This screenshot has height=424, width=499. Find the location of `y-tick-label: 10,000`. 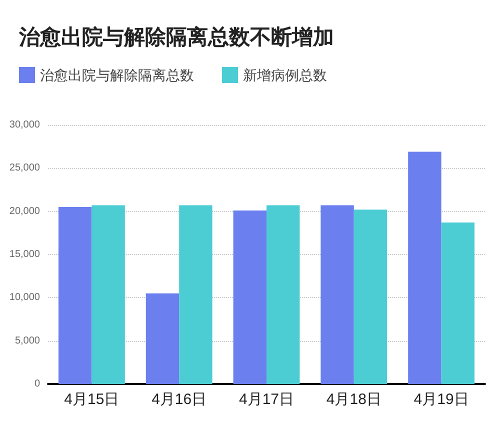

y-tick-label: 10,000 is located at coordinates (24, 298).